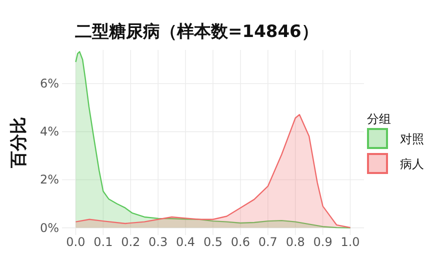 The height and width of the screenshot is (260, 435). I want to click on x-tick-label: 0.6, so click(240, 242).